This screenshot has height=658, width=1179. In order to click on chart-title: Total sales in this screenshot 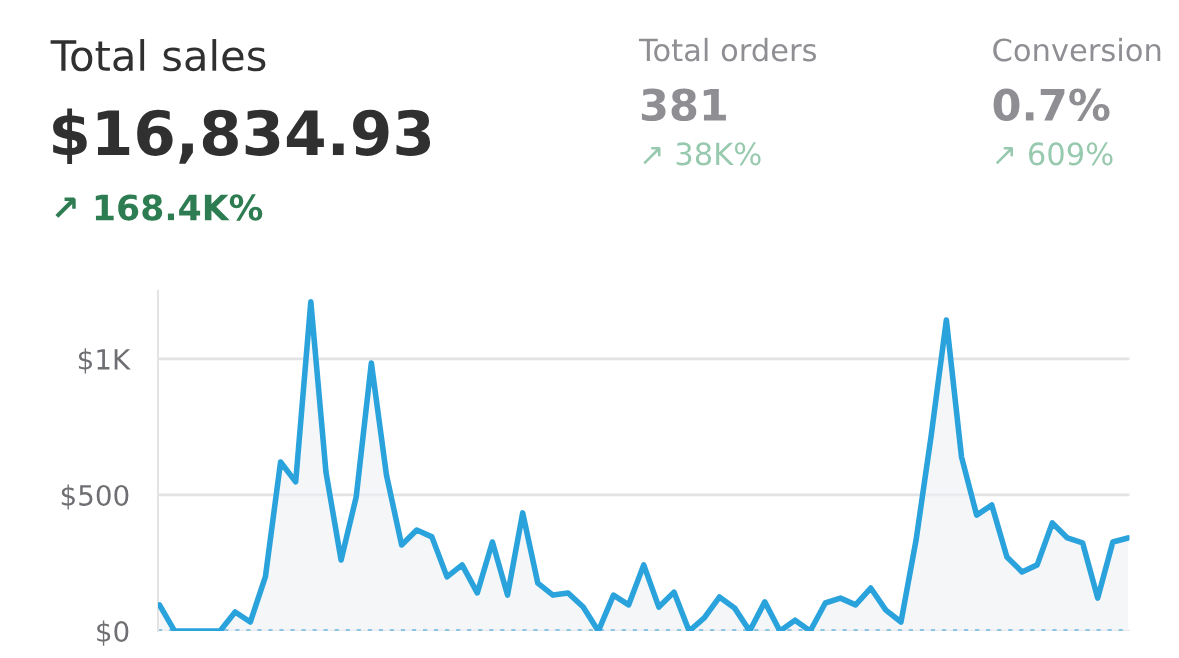, I will do `click(158, 55)`.